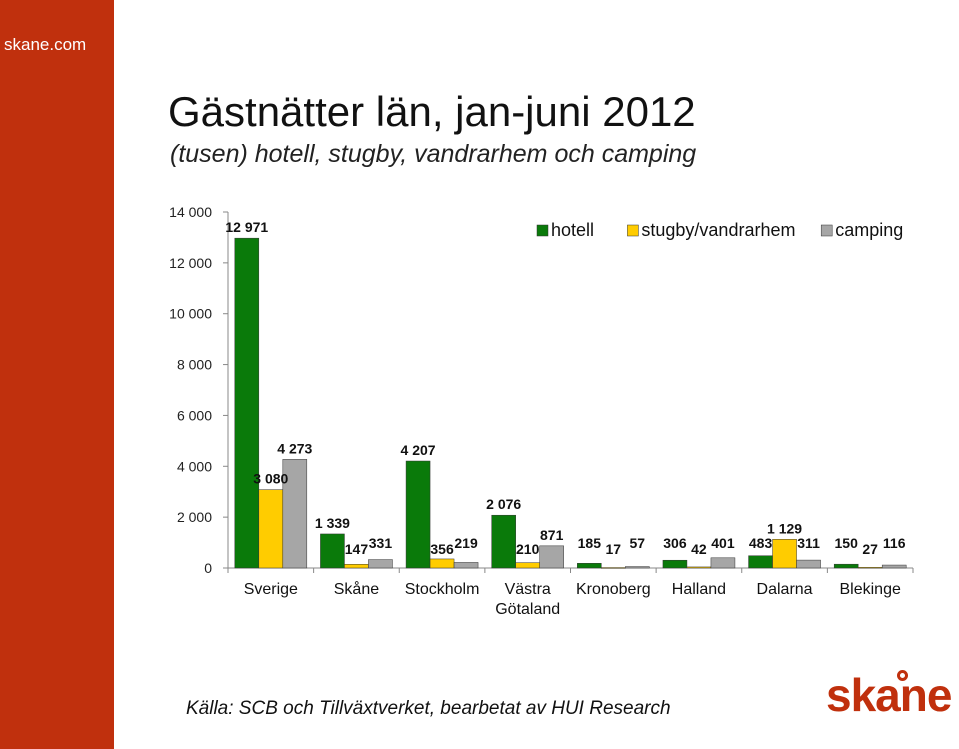 This screenshot has width=959, height=749. Describe the element at coordinates (503, 504) in the screenshot. I see `data-label: 2 076` at that location.